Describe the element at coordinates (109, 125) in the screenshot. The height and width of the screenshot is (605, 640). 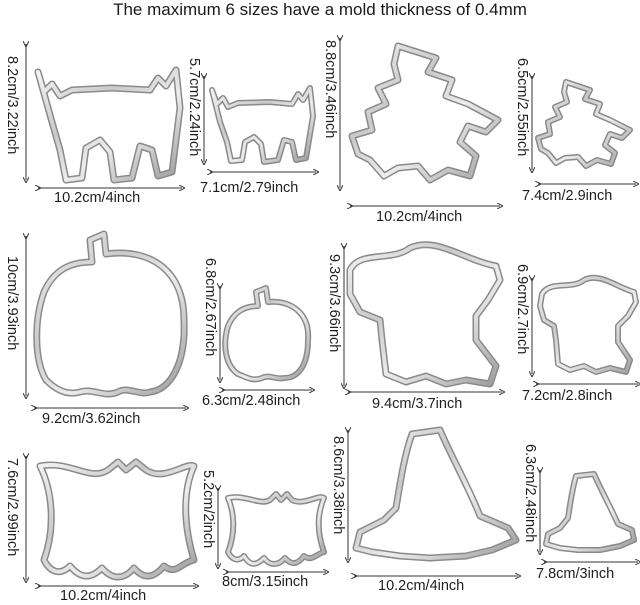
I see `cutter-cat-large` at that location.